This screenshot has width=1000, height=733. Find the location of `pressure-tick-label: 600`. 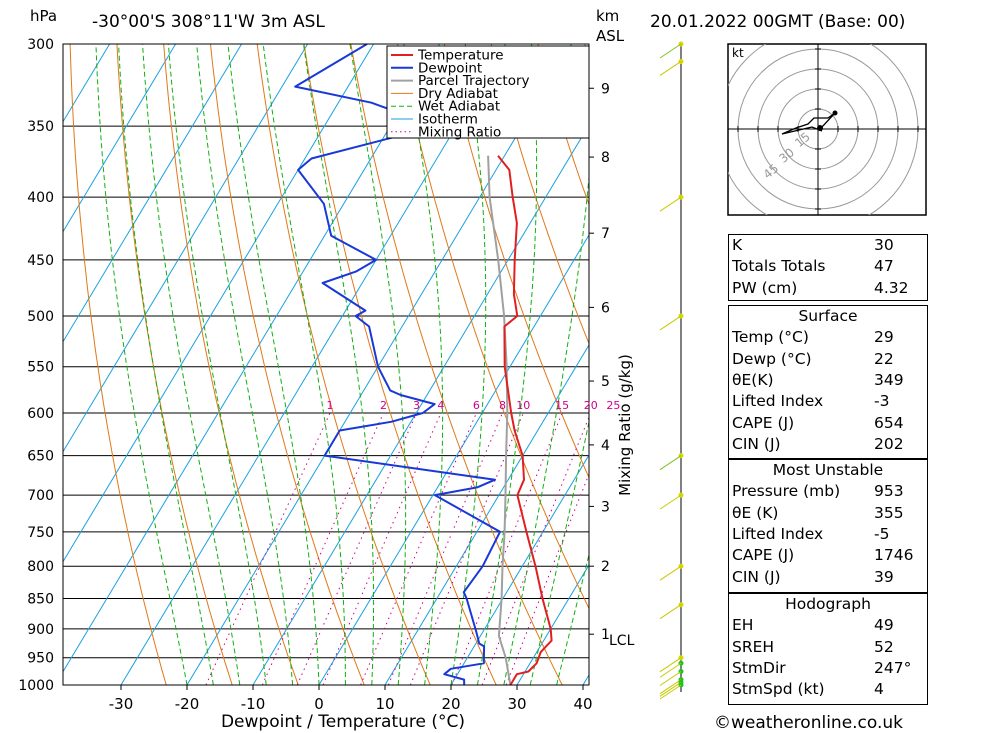

pressure-tick-label: 600 is located at coordinates (40, 414).